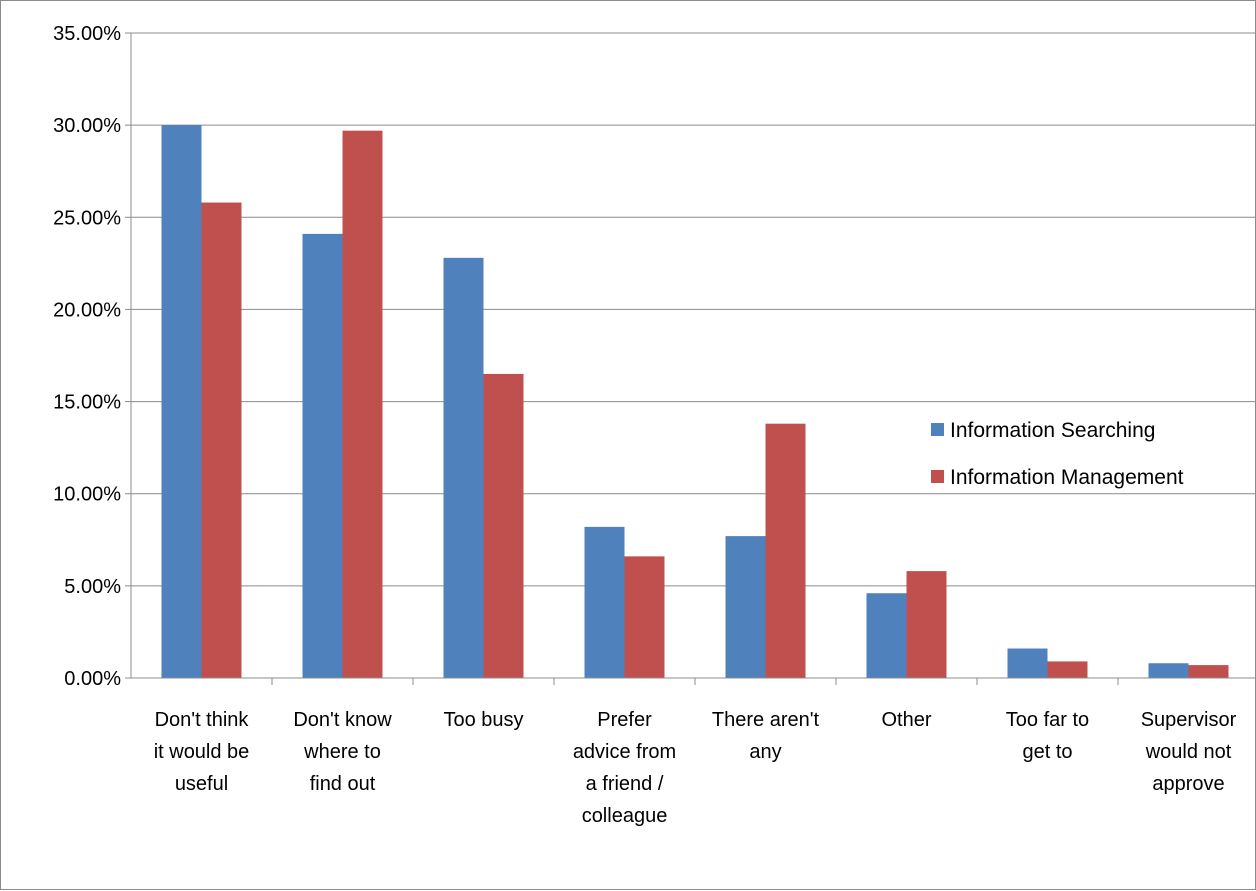  I want to click on x-category-label-line: useful, so click(201, 784).